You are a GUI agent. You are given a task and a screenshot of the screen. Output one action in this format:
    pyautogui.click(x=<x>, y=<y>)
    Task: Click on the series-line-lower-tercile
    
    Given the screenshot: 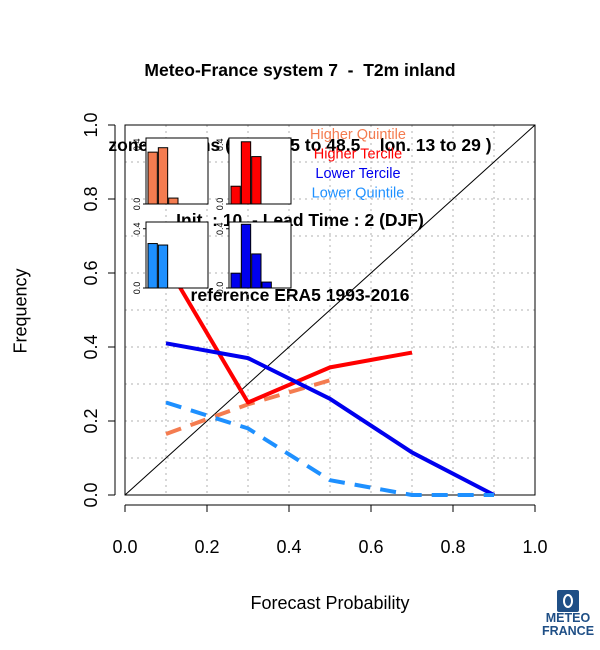 What is the action you would take?
    pyautogui.click(x=330, y=419)
    